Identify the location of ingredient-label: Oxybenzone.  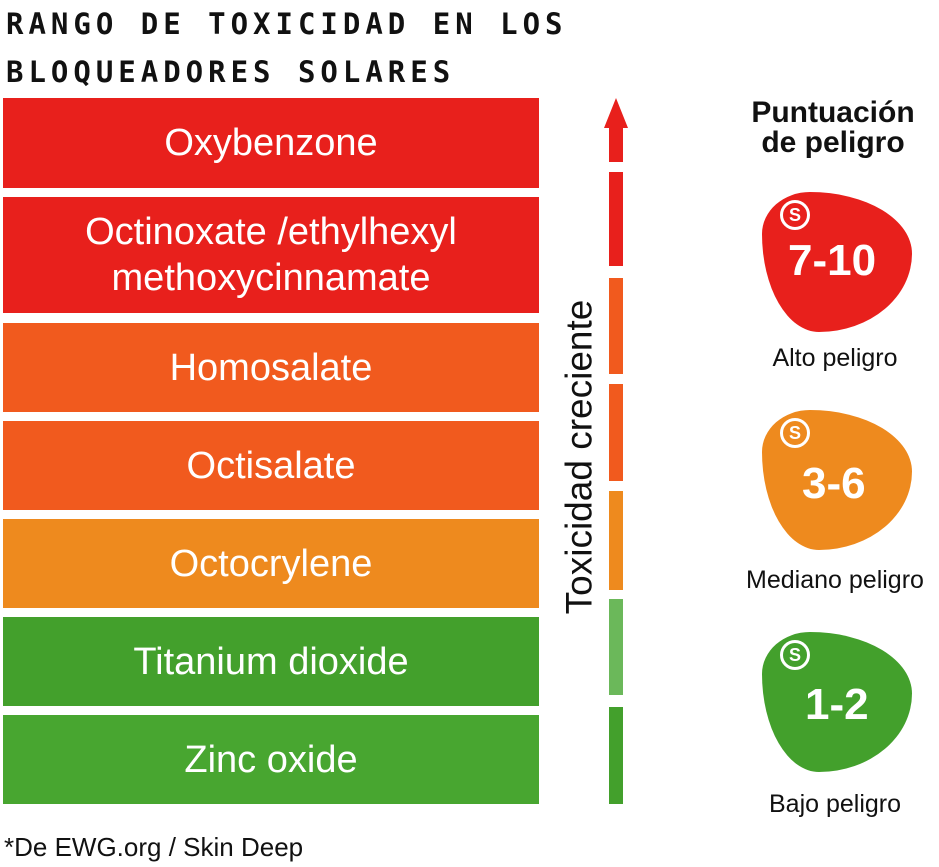
(271, 143).